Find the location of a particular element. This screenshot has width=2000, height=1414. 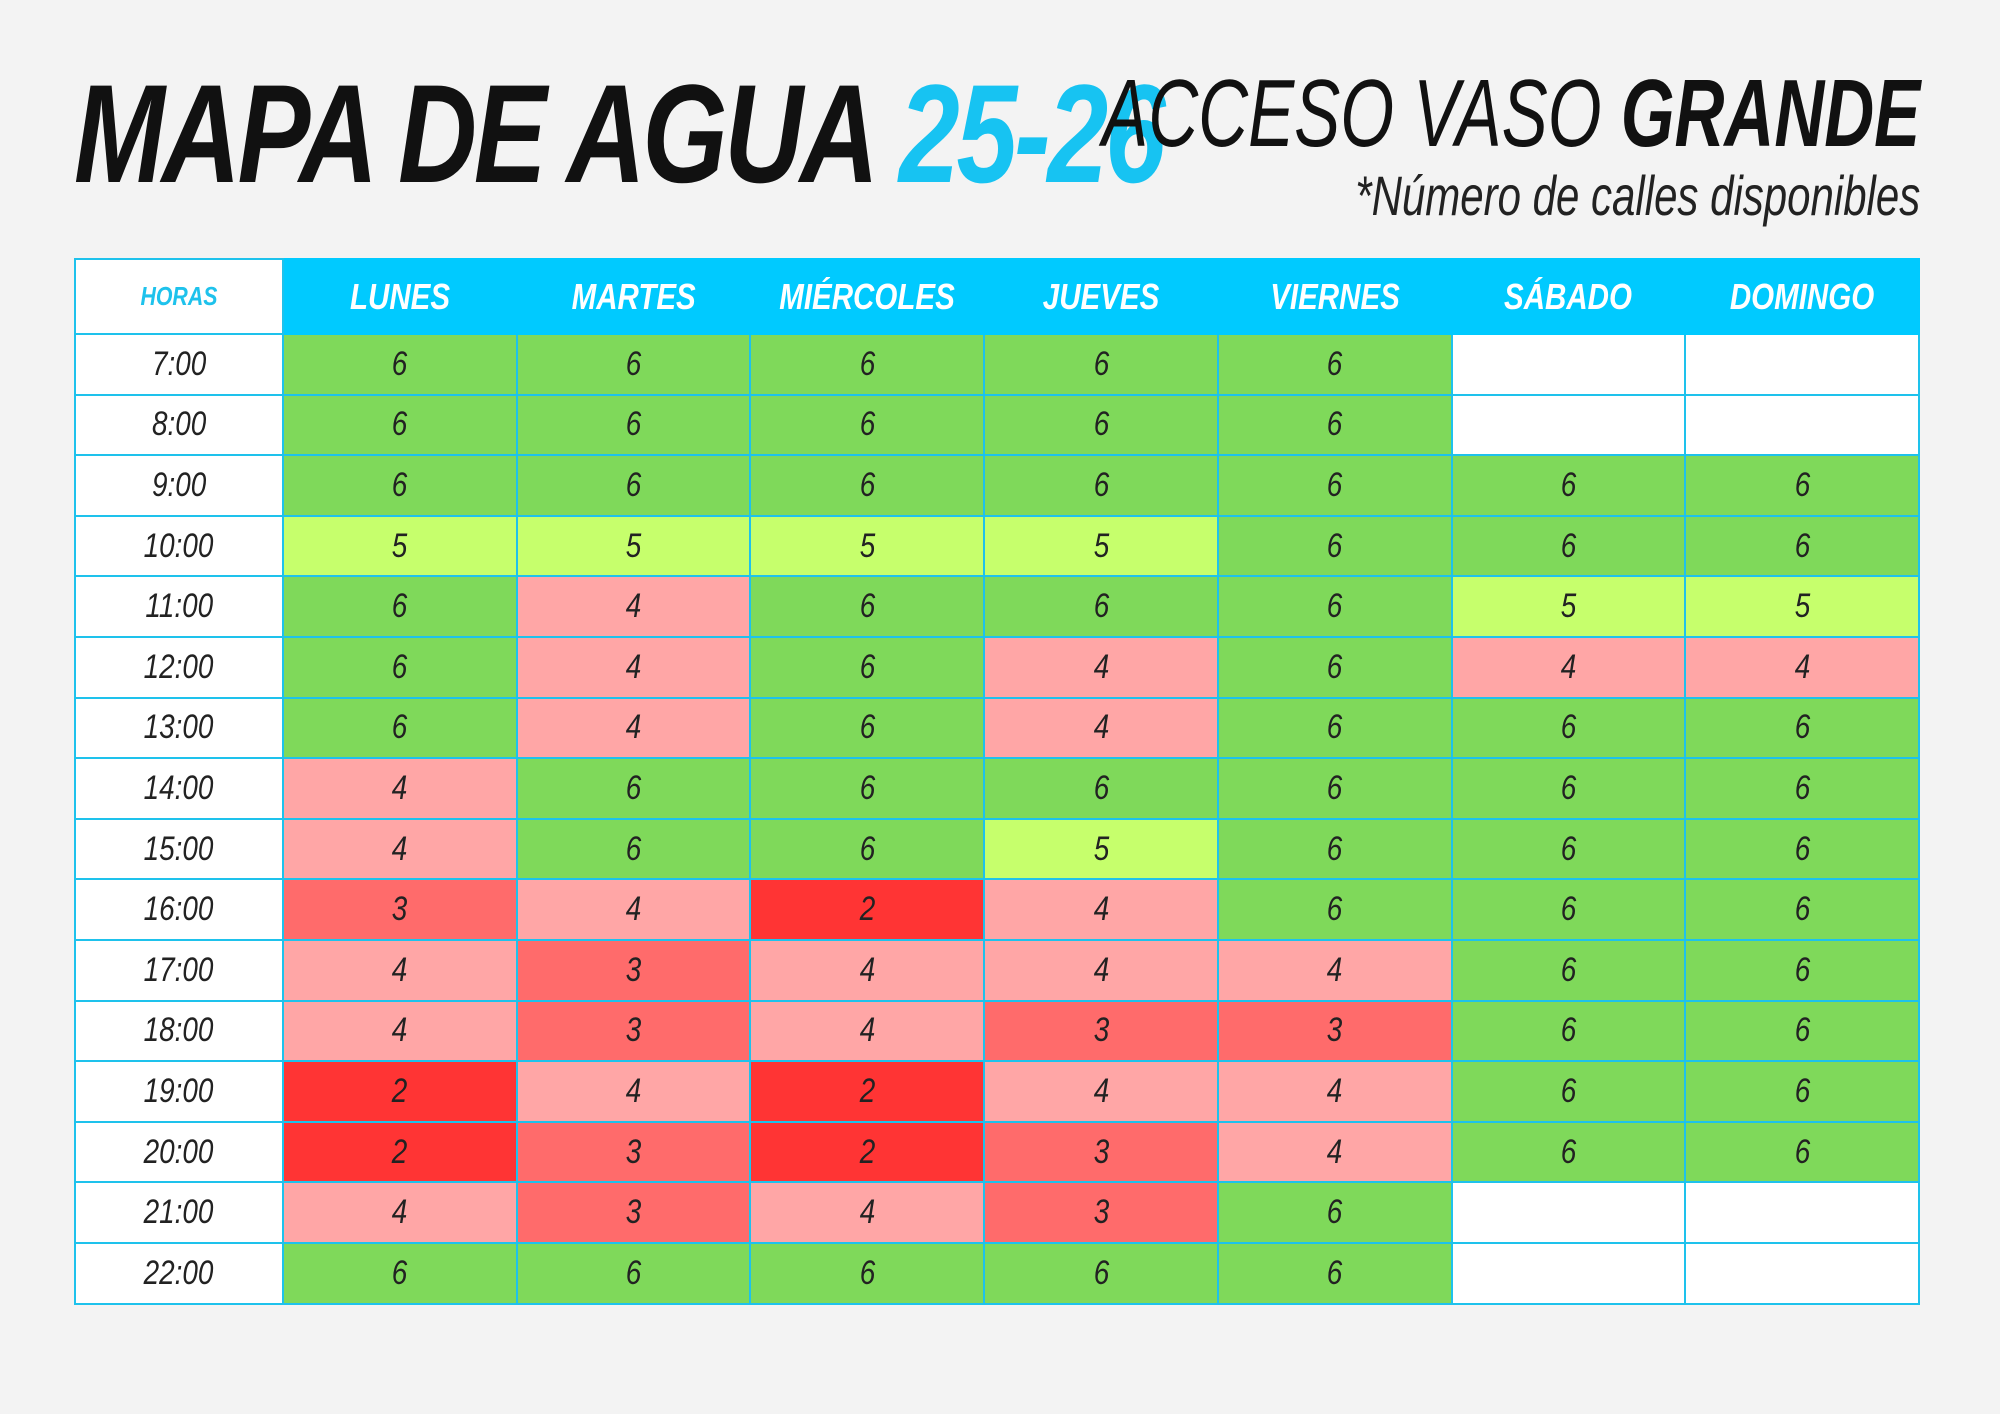

table-row: 18:00 4 3 4 3 3 6 6 is located at coordinates (997, 1031).